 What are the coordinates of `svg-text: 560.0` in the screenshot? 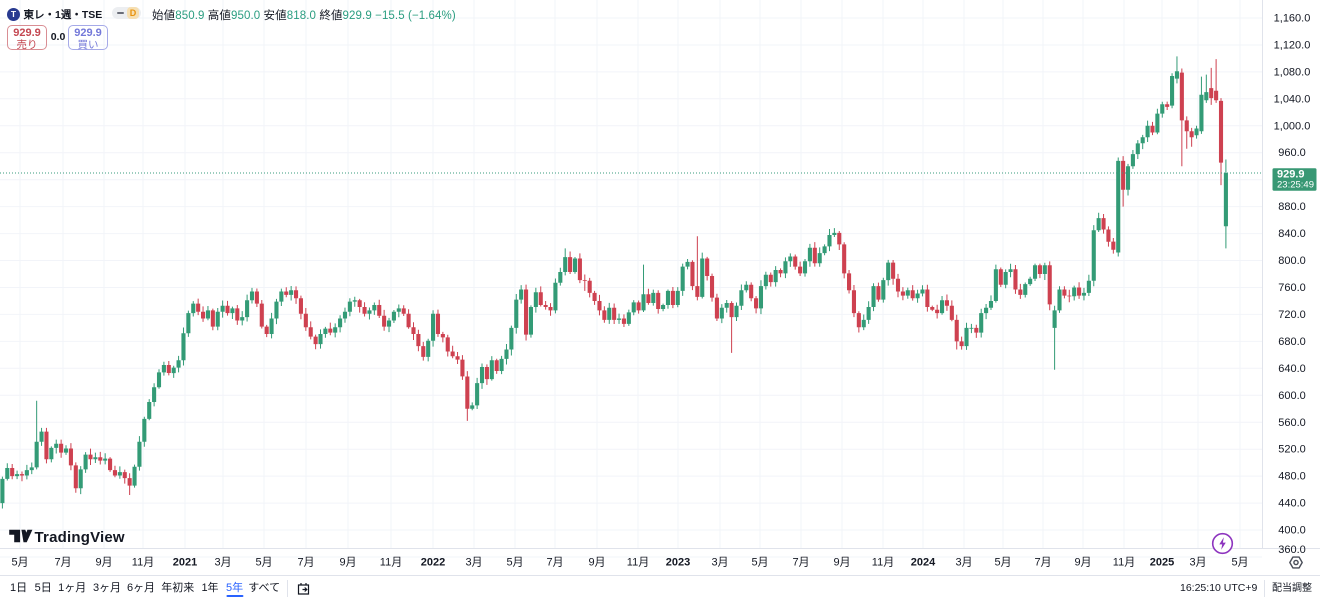 It's located at (1292, 423).